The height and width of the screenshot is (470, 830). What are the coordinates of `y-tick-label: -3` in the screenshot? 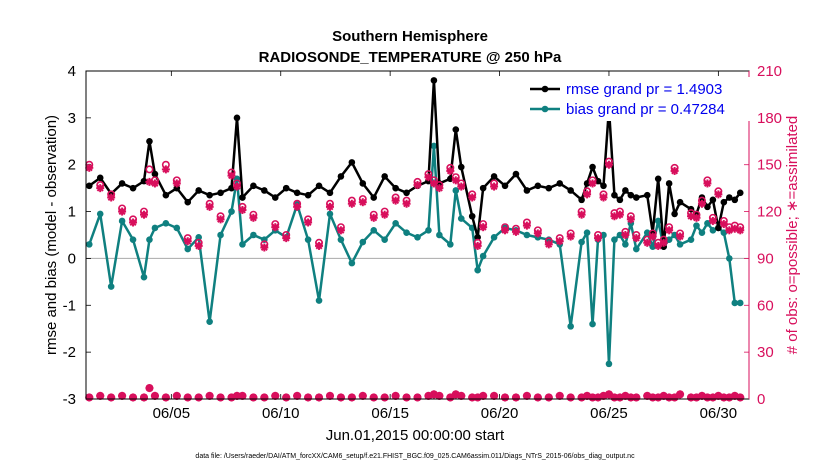 It's located at (69, 399).